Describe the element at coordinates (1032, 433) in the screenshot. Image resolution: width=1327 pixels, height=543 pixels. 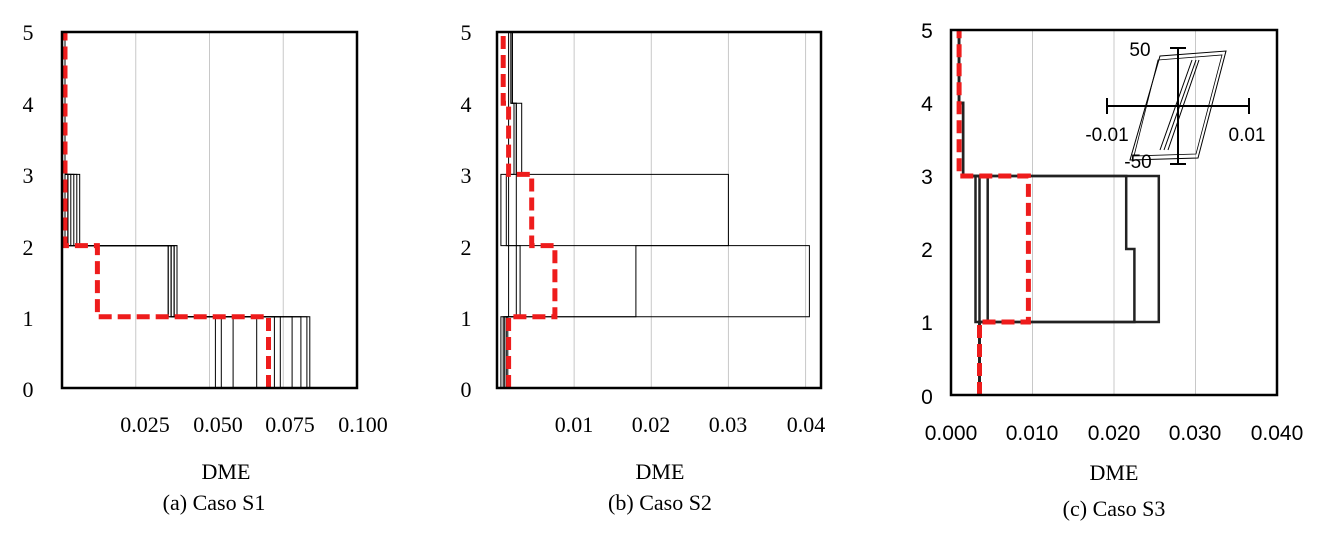
I see `x-tick-label: 0.010` at that location.